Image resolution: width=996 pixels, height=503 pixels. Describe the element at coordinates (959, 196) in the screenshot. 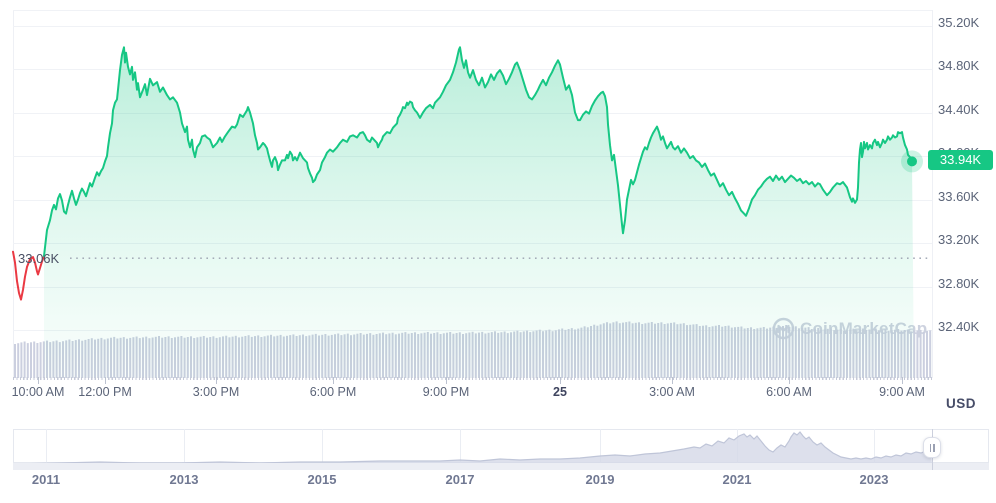

I see `y-axis-label: 33.60K` at that location.